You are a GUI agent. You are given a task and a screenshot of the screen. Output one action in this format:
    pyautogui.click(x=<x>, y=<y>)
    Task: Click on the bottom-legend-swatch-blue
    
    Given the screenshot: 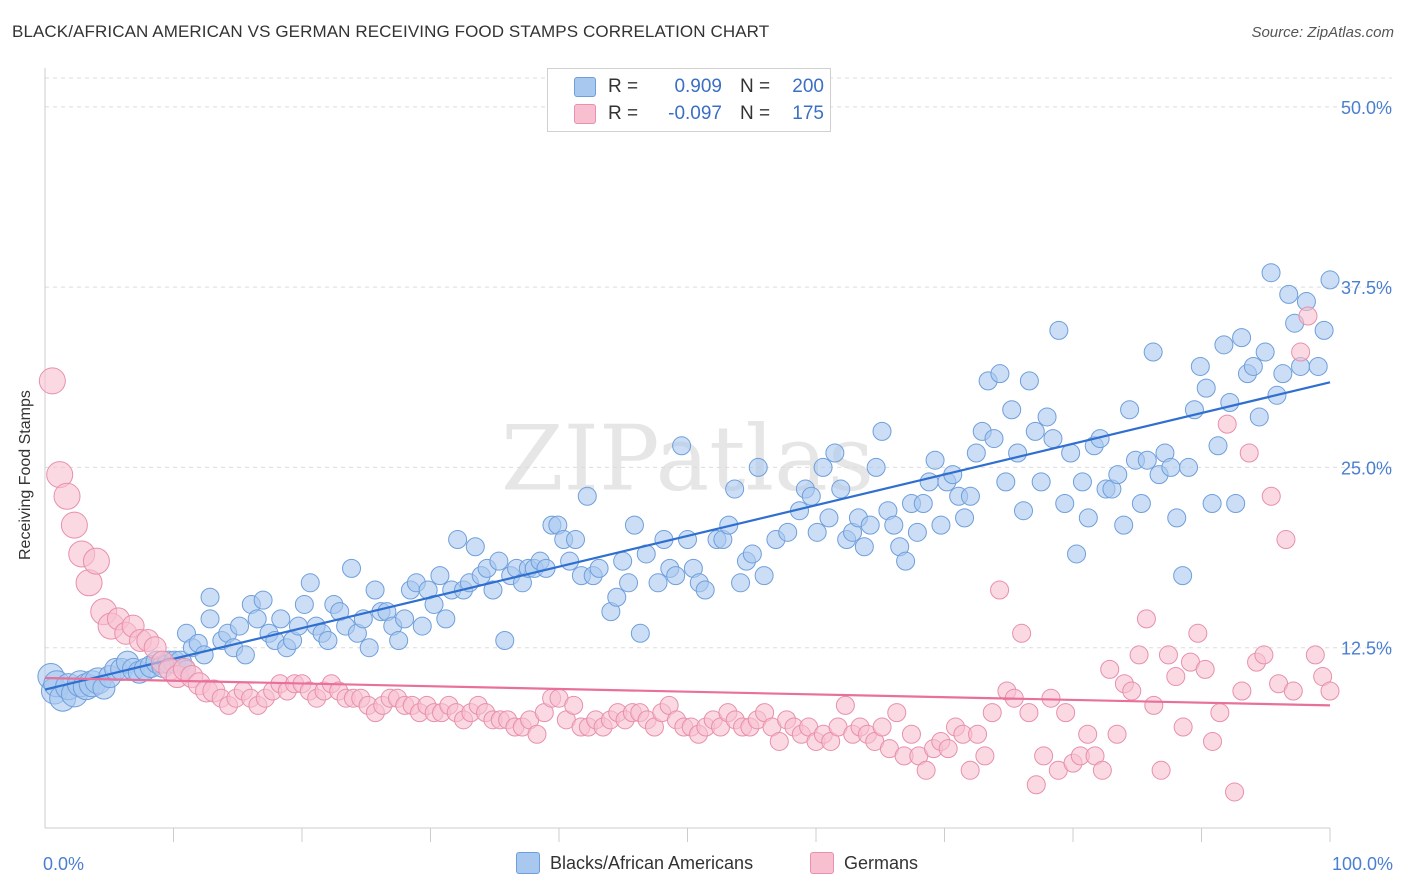 What is the action you would take?
    pyautogui.click(x=528, y=863)
    